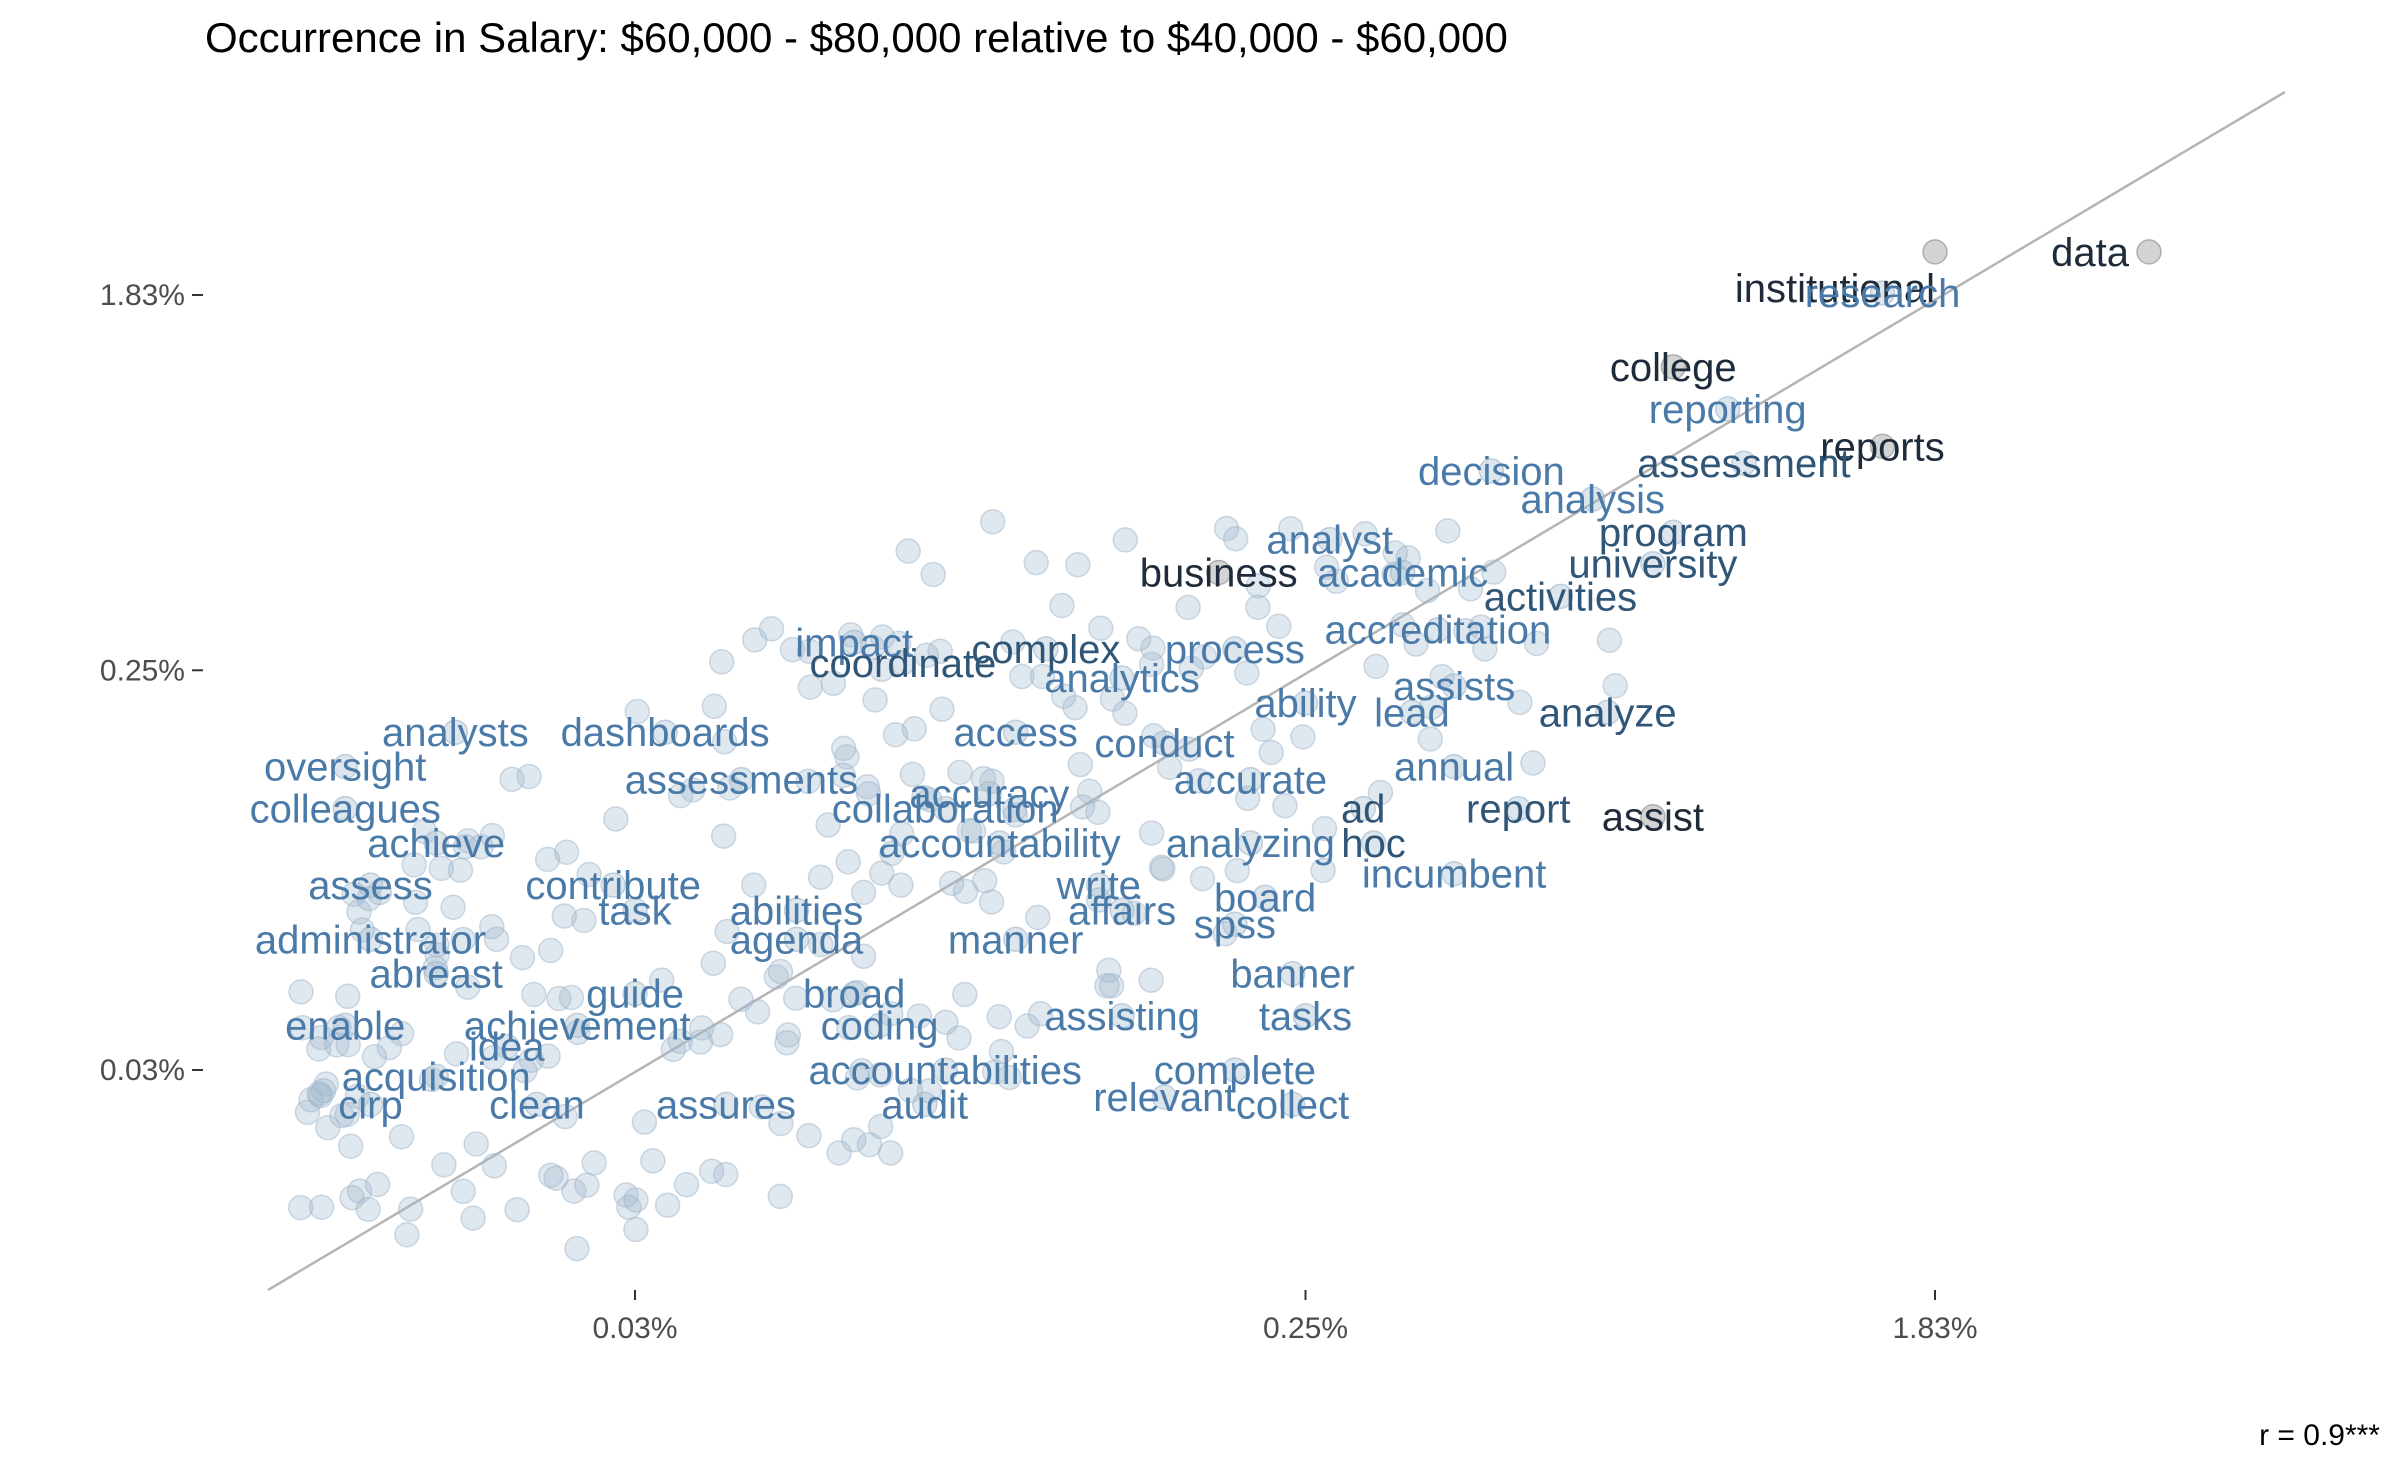 This screenshot has width=2400, height=1483. I want to click on word-label-coding: coding, so click(880, 1026).